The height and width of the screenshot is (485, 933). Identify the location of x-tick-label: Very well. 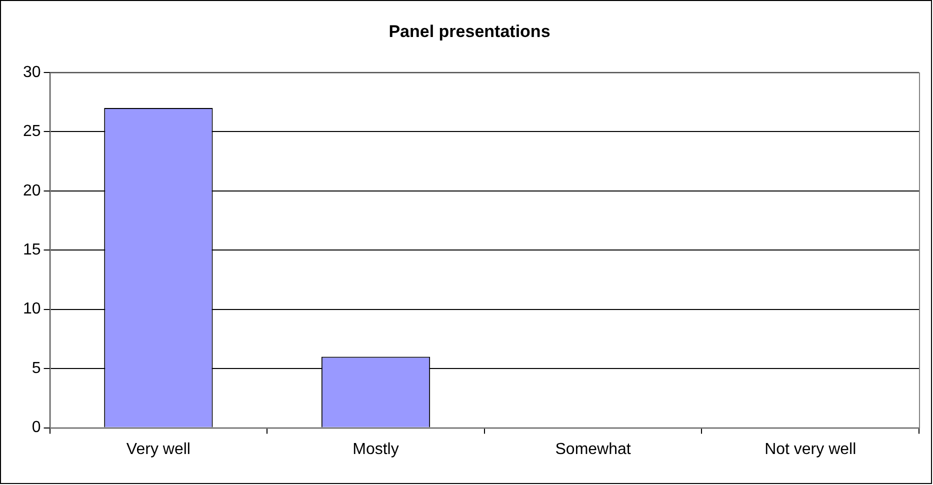
(158, 449).